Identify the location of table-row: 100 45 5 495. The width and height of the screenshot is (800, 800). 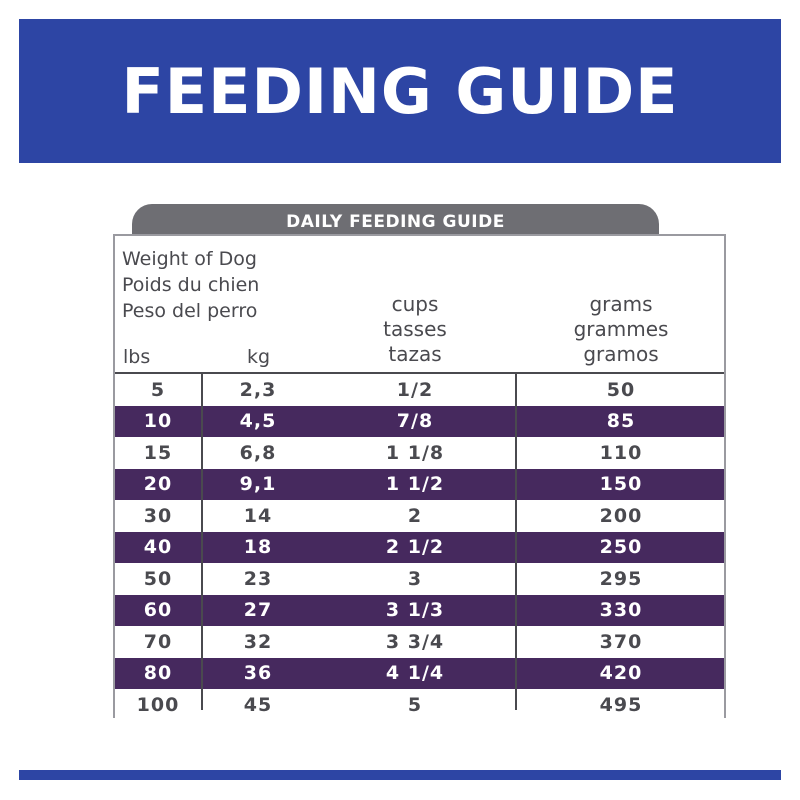
(419, 705).